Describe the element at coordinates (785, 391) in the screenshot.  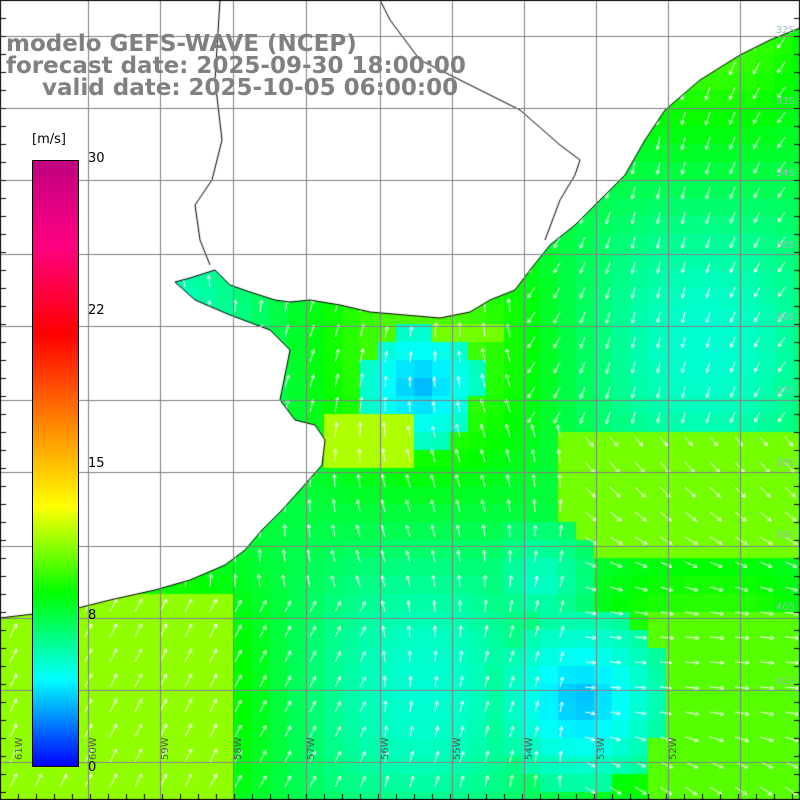
I see `lat-label: 37S` at that location.